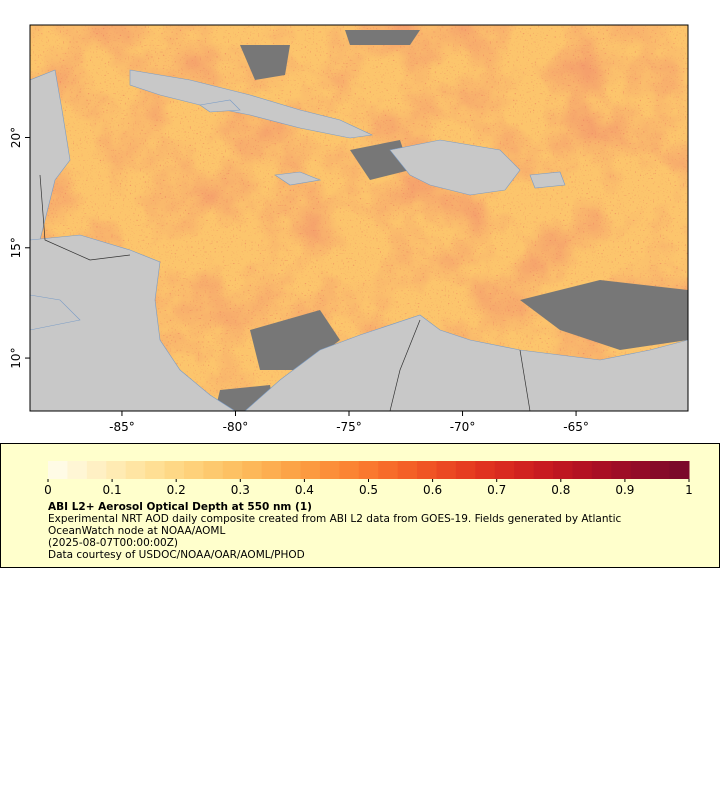 This screenshot has height=800, width=720. What do you see at coordinates (122, 427) in the screenshot?
I see `x-tick-label: -85°` at bounding box center [122, 427].